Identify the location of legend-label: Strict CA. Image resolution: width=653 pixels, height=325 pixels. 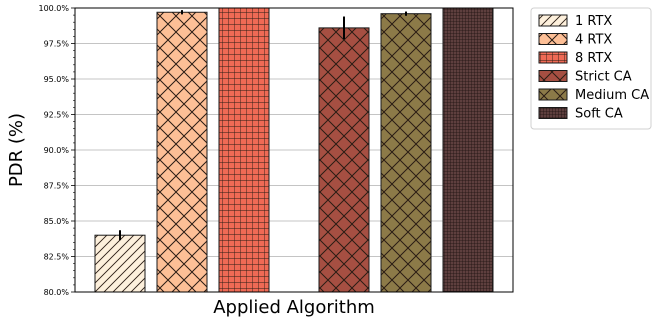
(603, 77).